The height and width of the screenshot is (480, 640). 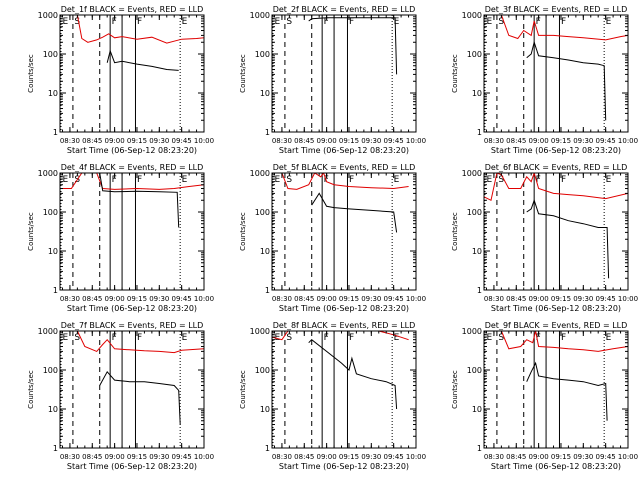 I want to click on panel-title: Det_7f BLACK = Events, RED = LLD, so click(x=132, y=325).